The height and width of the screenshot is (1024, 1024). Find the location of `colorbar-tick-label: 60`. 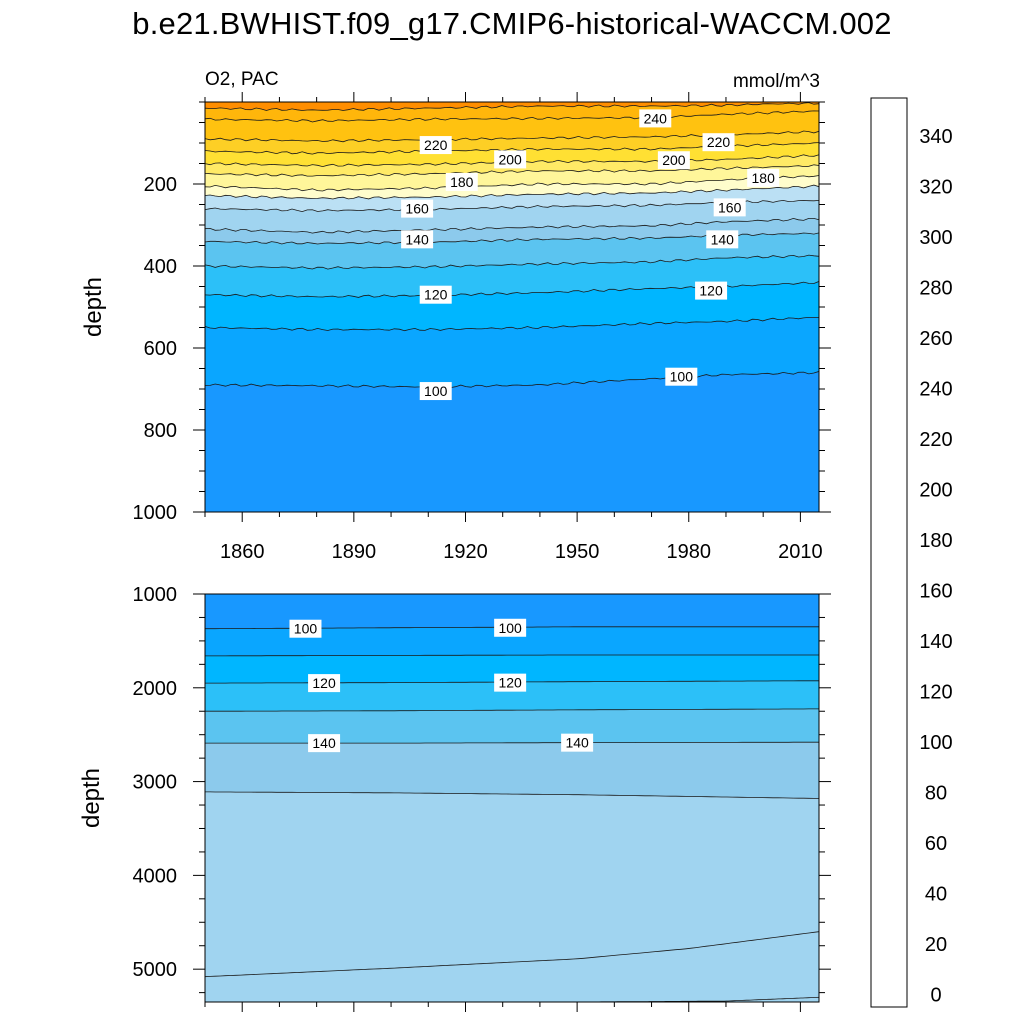

colorbar-tick-label: 60 is located at coordinates (936, 844).